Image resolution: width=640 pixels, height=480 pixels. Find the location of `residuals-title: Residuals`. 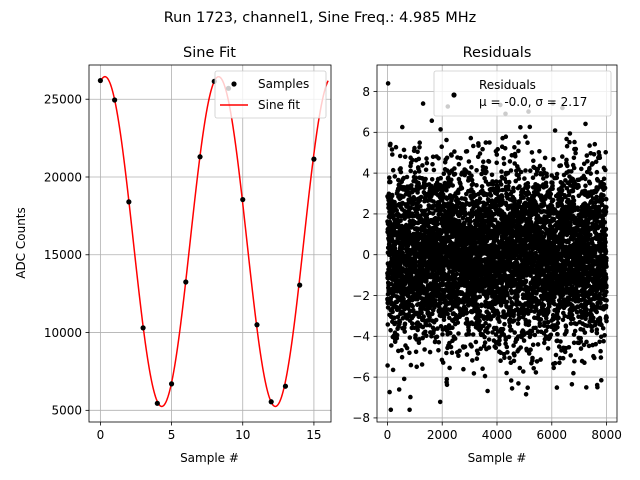

residuals-title: Residuals is located at coordinates (497, 53).